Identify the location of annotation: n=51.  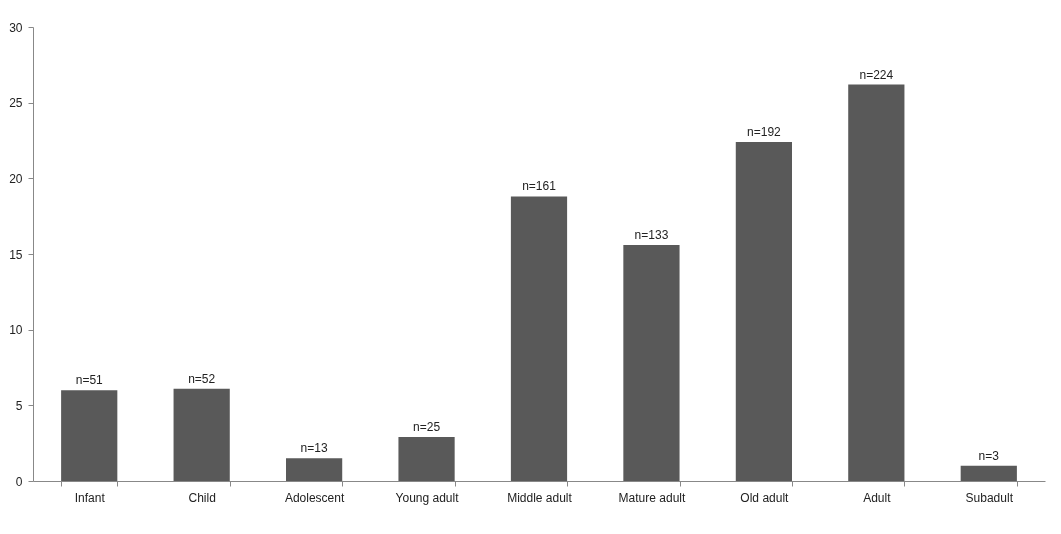
(89, 380).